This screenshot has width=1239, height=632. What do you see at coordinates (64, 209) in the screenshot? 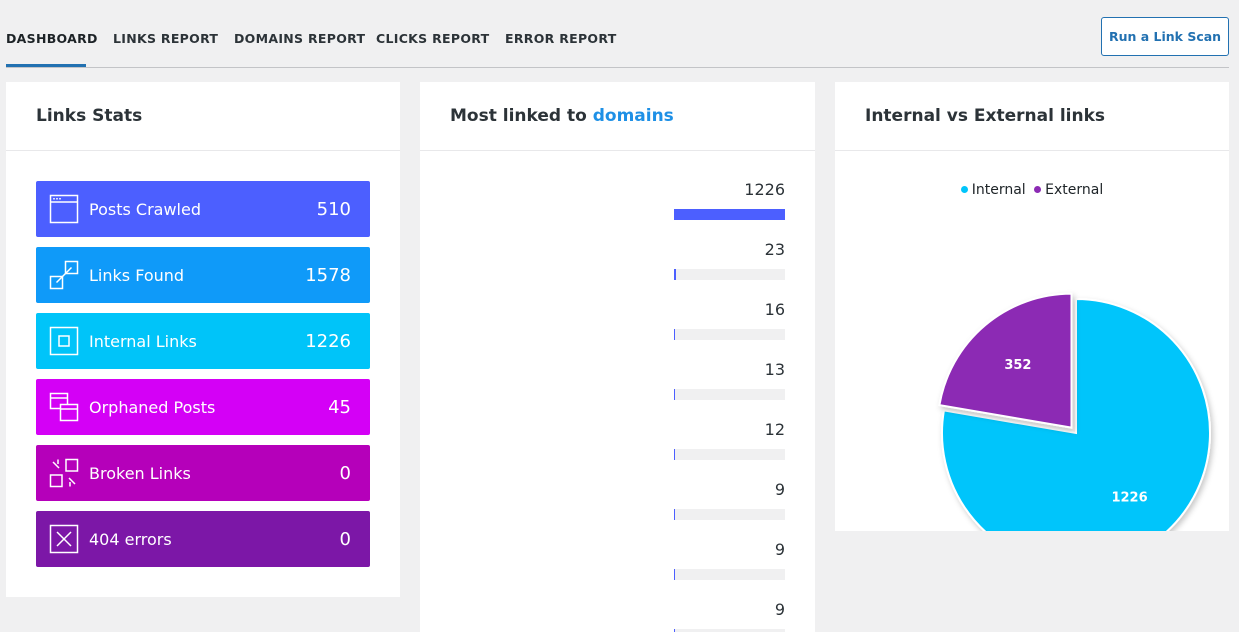
I see `browser-window-icon` at bounding box center [64, 209].